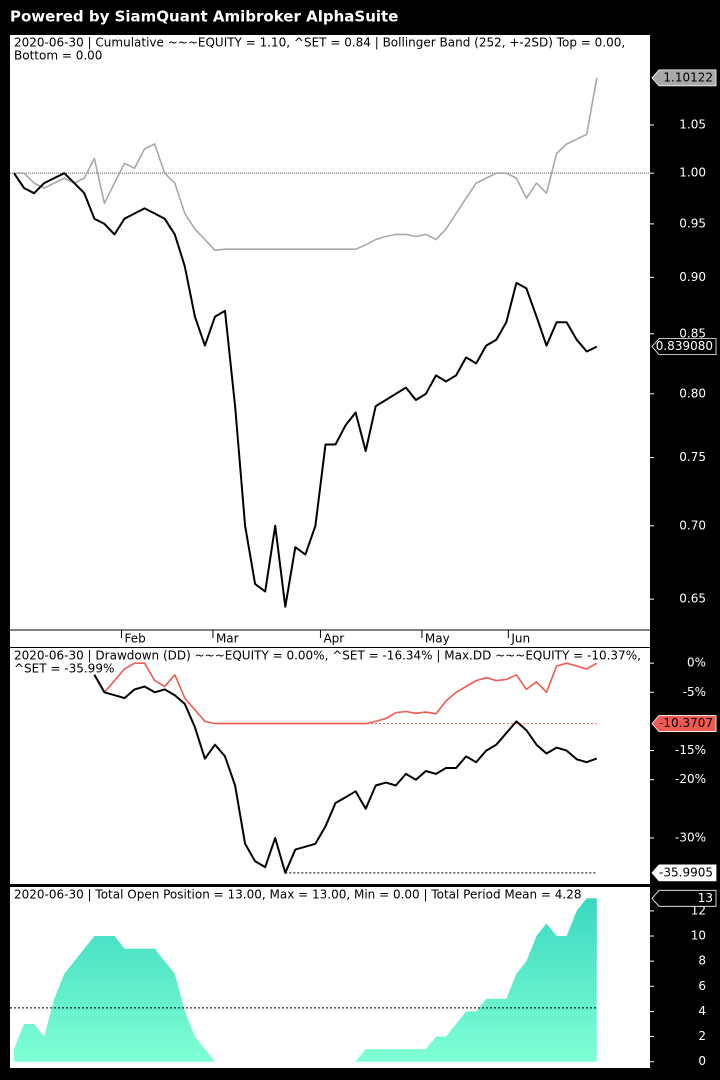 This screenshot has height=1080, width=720. What do you see at coordinates (688, 77) in the screenshot?
I see `value-label: 1.10122` at bounding box center [688, 77].